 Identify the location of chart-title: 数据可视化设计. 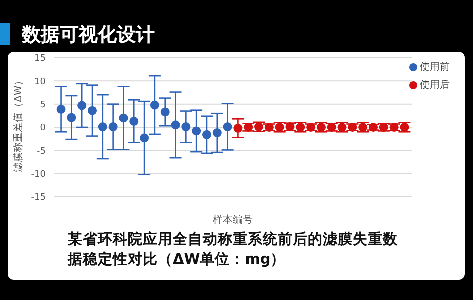
(88, 35).